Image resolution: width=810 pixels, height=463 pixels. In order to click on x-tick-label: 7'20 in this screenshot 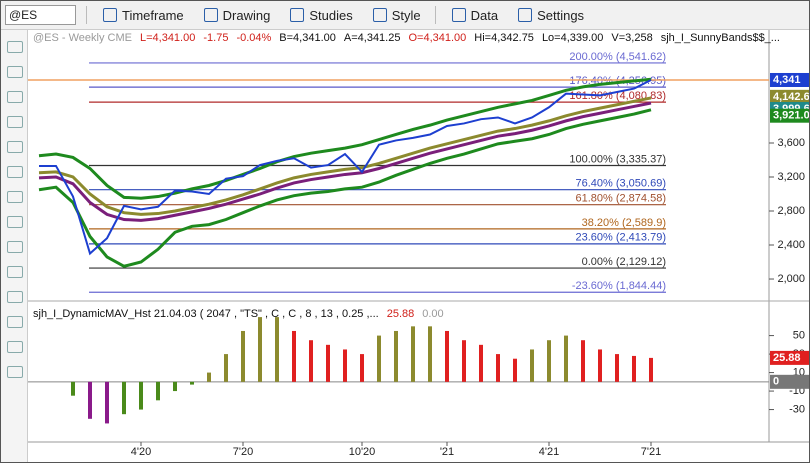, I will do `click(243, 452)`.